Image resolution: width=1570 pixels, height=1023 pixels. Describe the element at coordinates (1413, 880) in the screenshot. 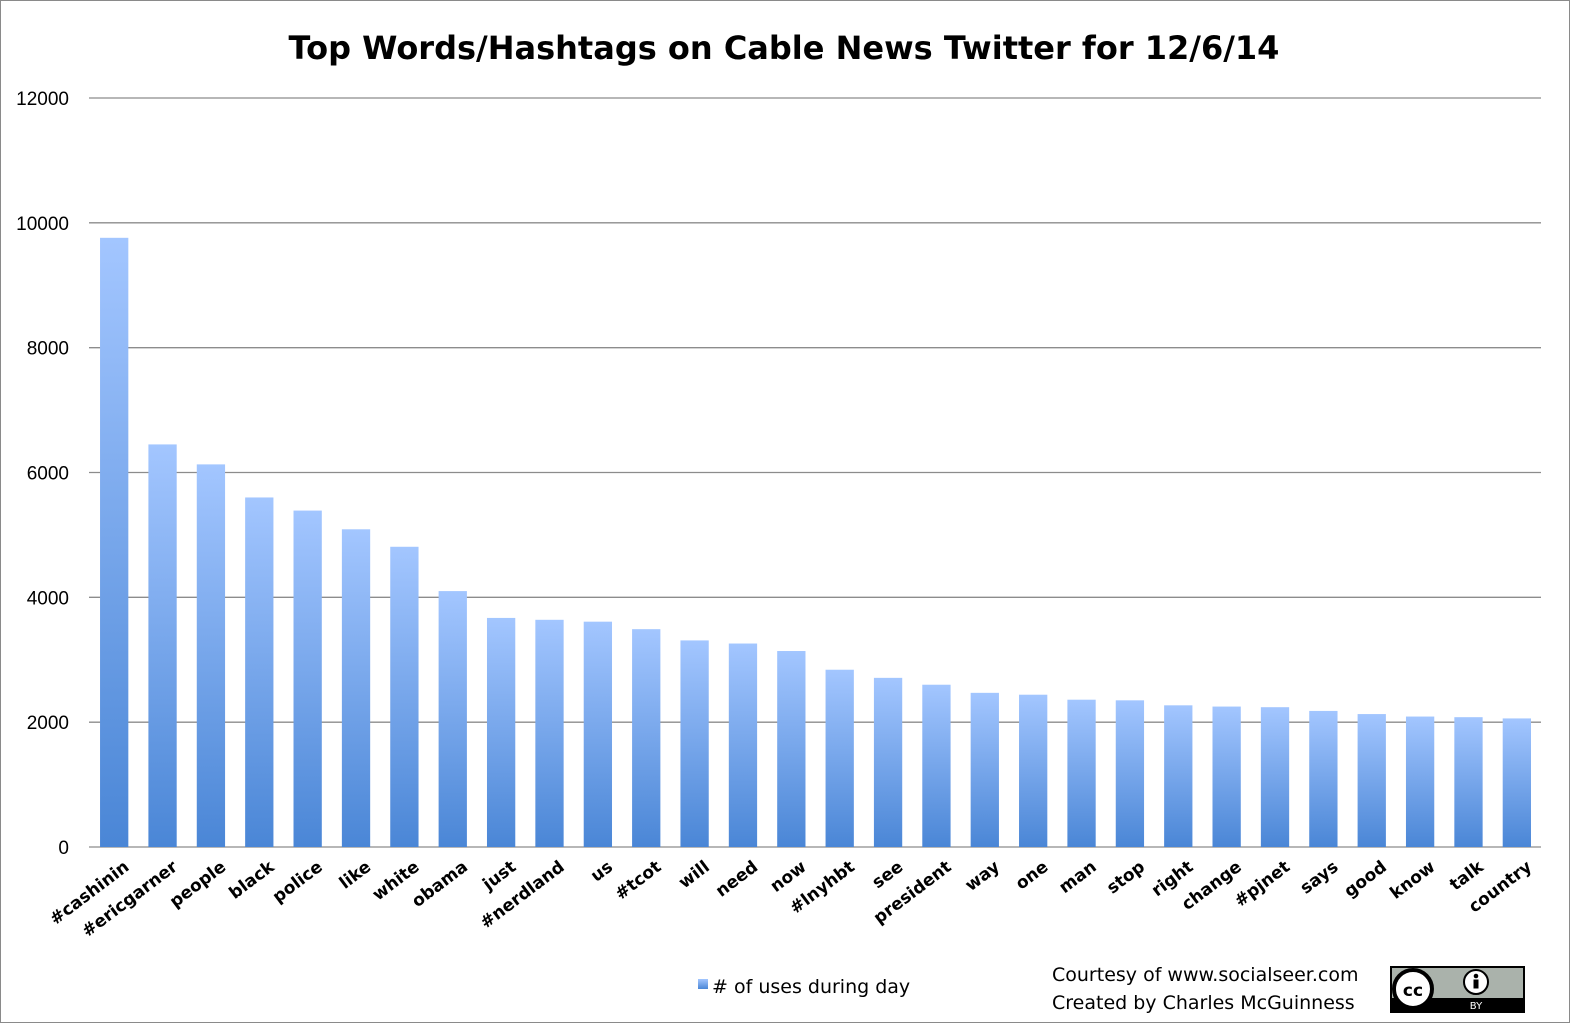

I see `x-tick-label: know` at that location.